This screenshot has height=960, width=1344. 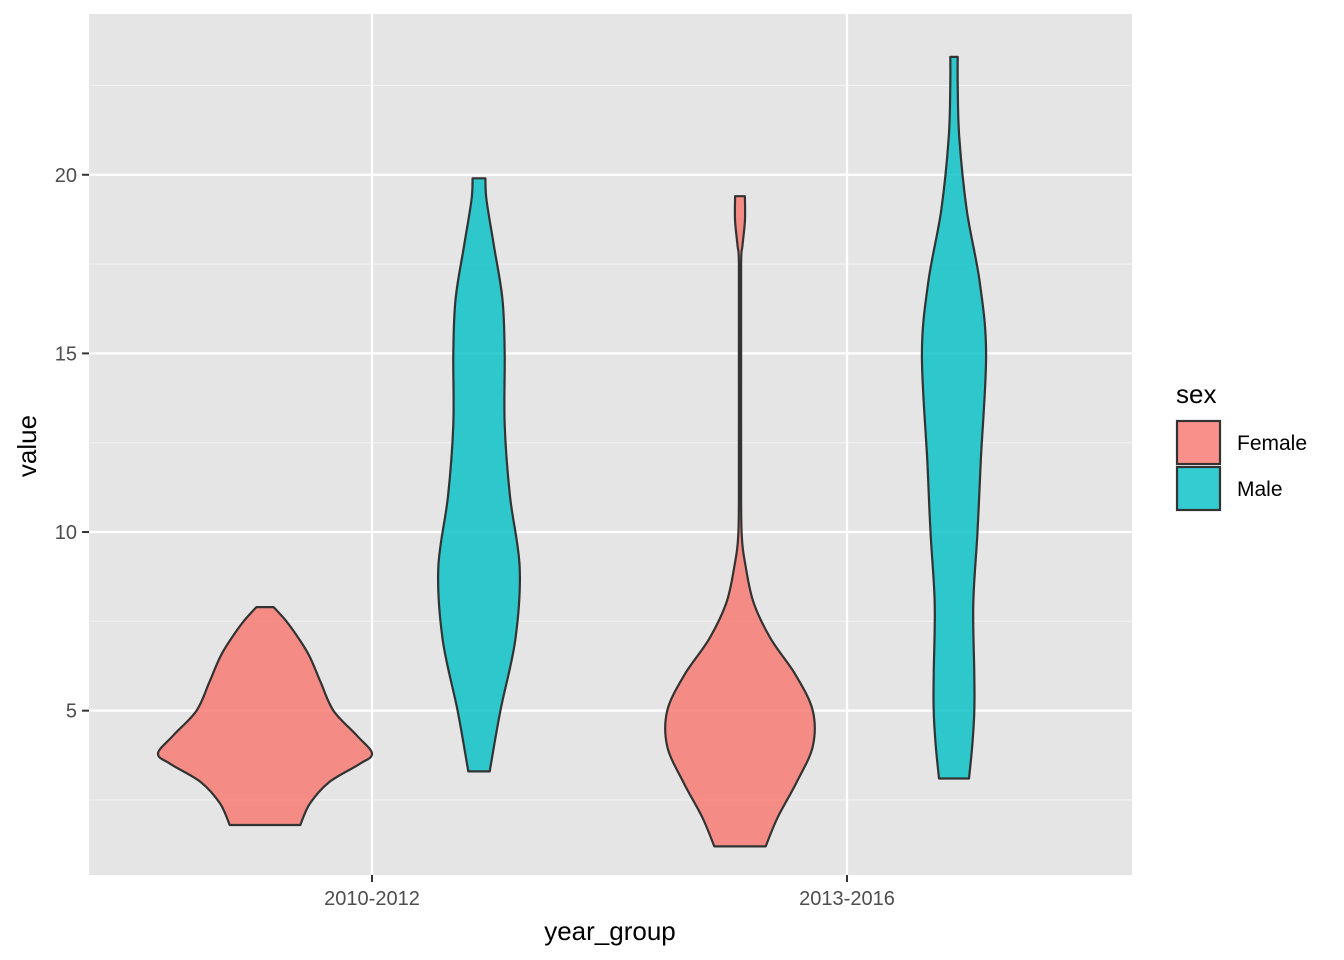 I want to click on legend-title: sex, so click(x=1196, y=394).